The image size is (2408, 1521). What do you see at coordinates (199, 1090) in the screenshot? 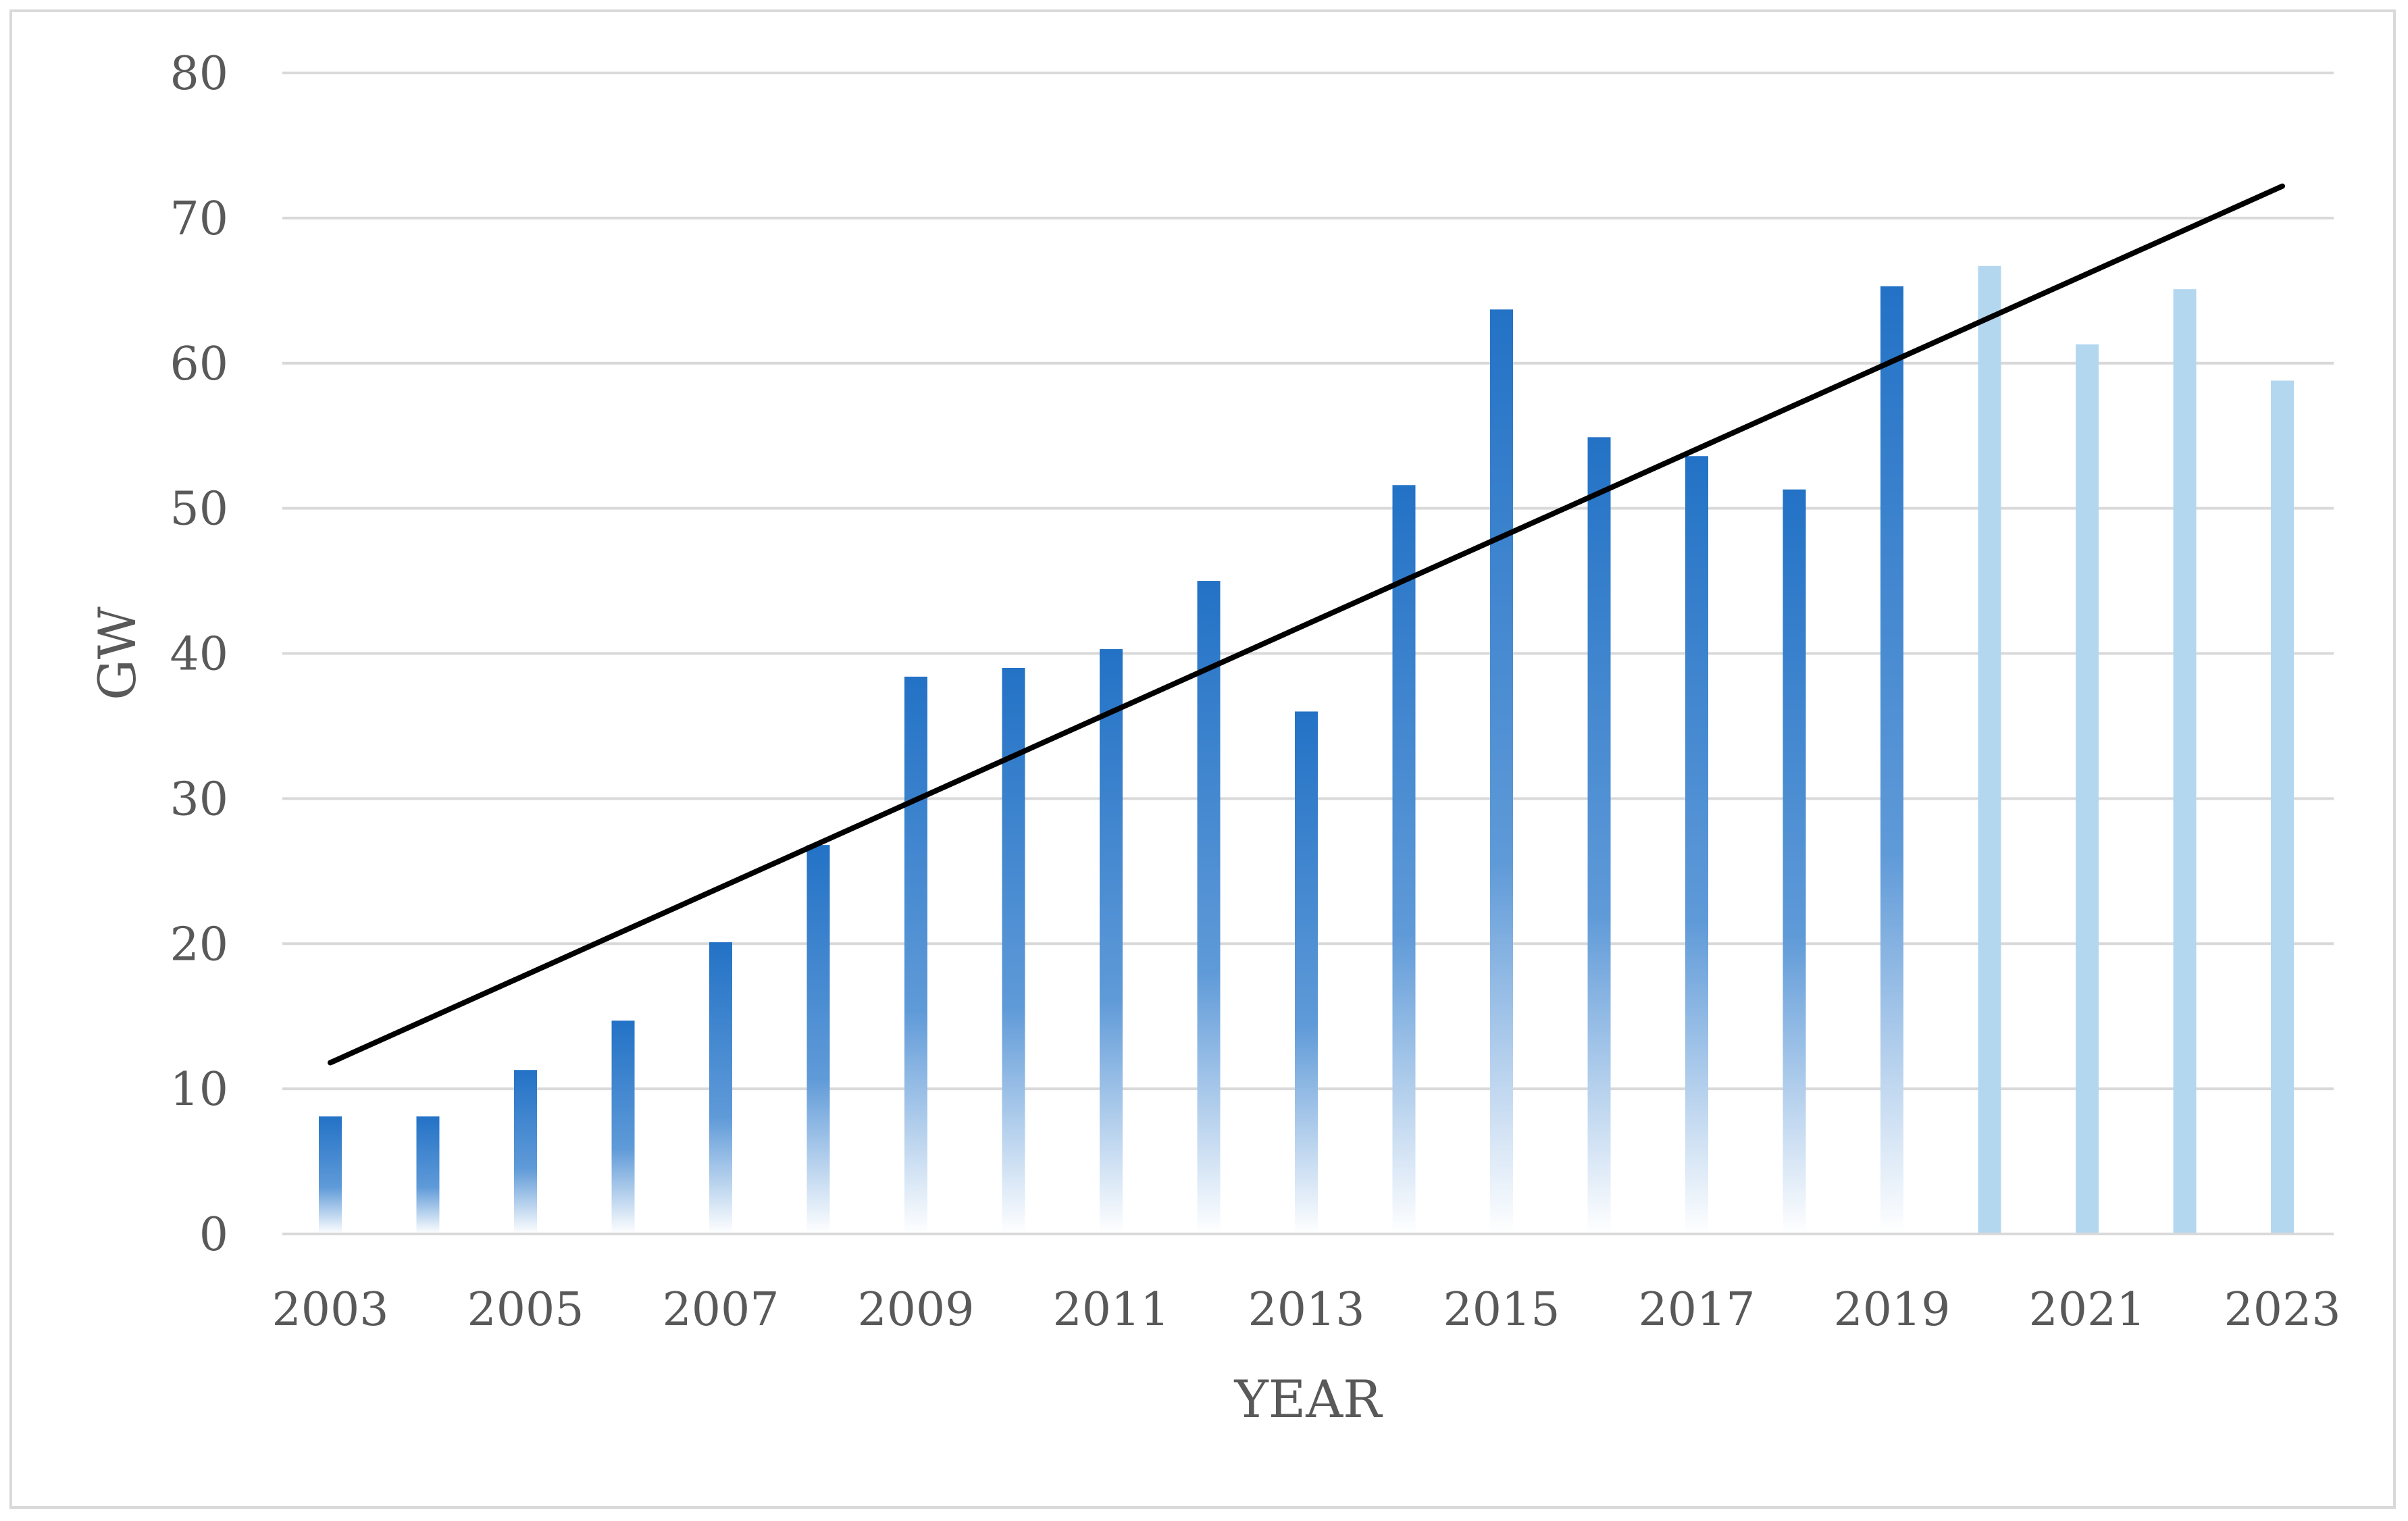
I see `y-tick-label: 10` at bounding box center [199, 1090].